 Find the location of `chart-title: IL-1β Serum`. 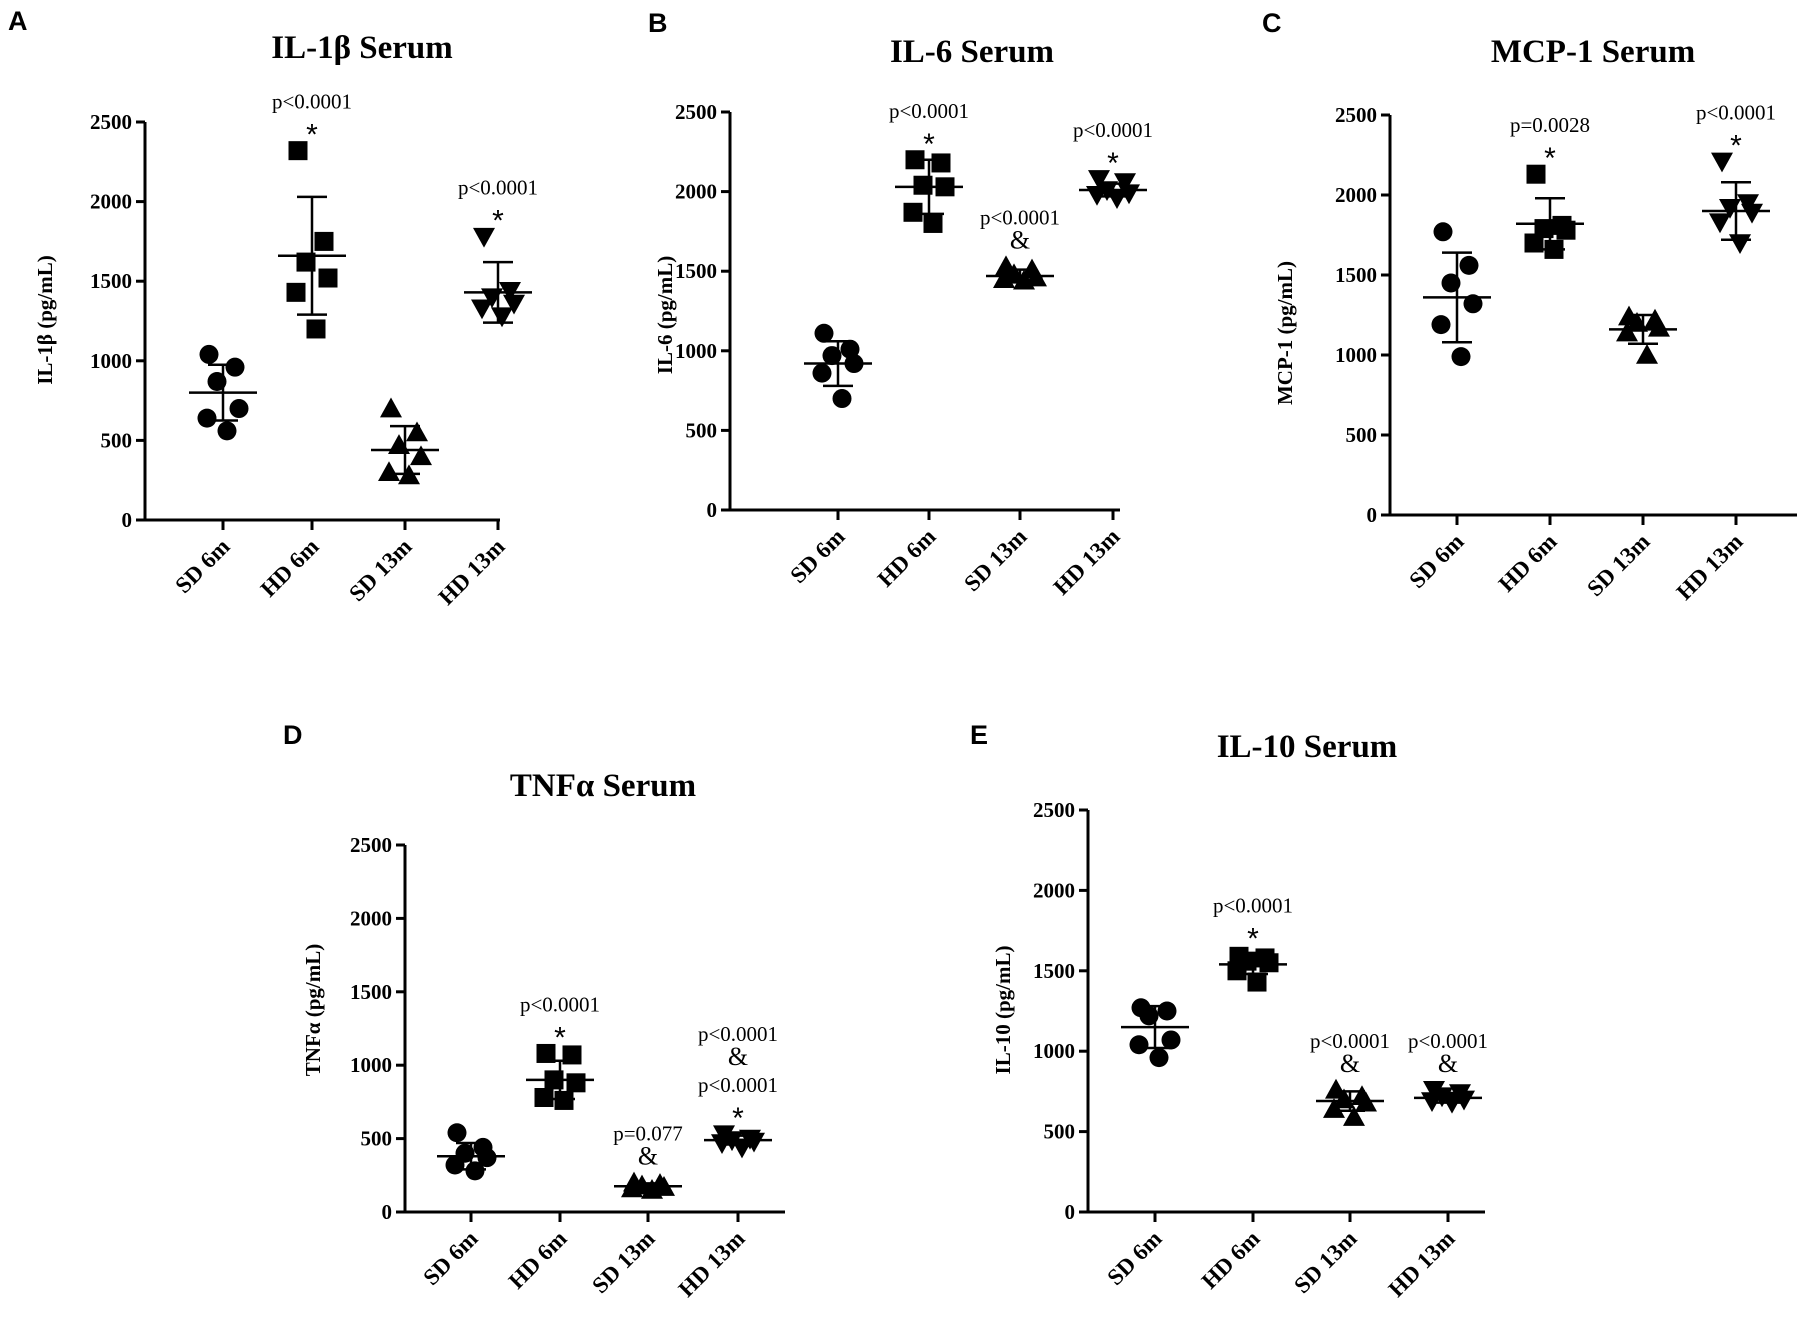

chart-title: IL-1β Serum is located at coordinates (361, 48).